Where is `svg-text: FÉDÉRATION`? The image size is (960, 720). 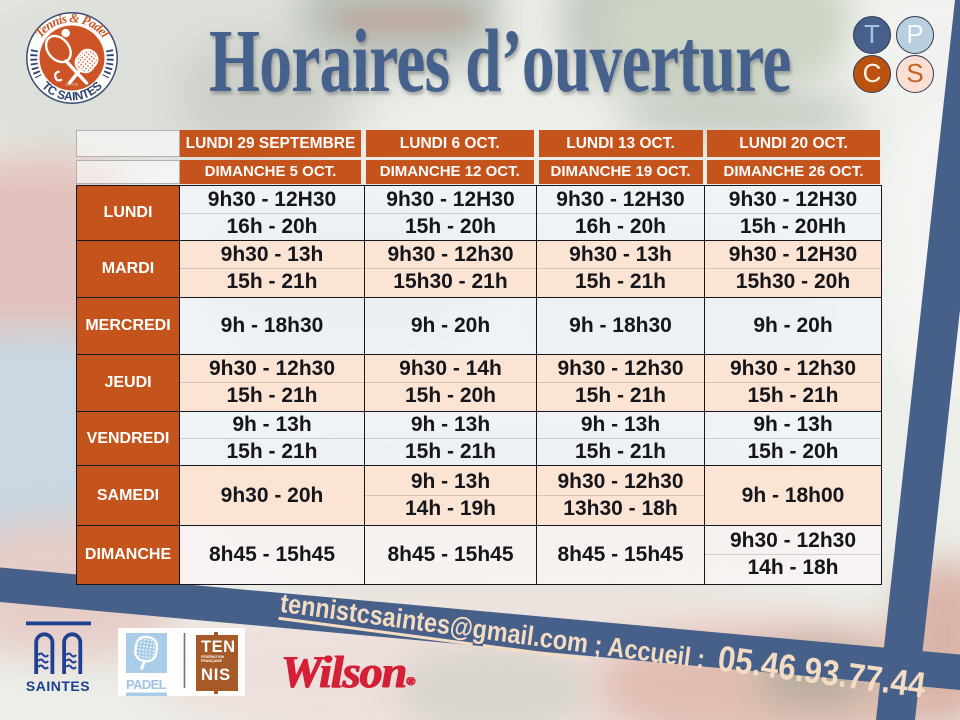 svg-text: FÉDÉRATION is located at coordinates (212, 656).